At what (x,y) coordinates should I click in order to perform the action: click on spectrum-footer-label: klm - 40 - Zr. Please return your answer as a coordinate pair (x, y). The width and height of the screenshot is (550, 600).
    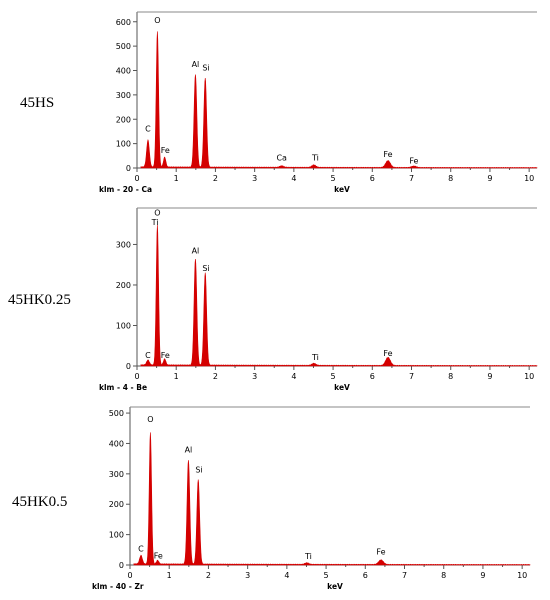
    Looking at the image, I should click on (118, 586).